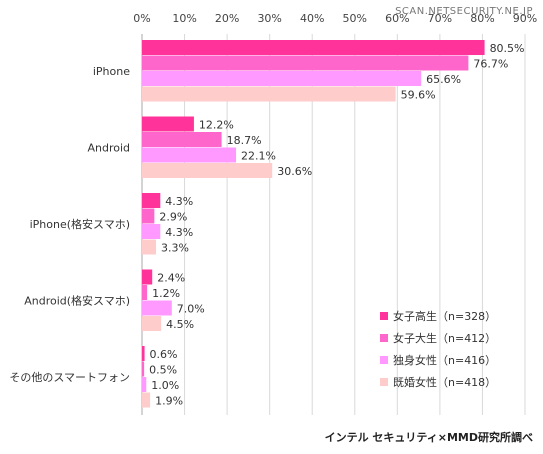  Describe the element at coordinates (482, 18) in the screenshot. I see `x-tick-label: 80%` at that location.